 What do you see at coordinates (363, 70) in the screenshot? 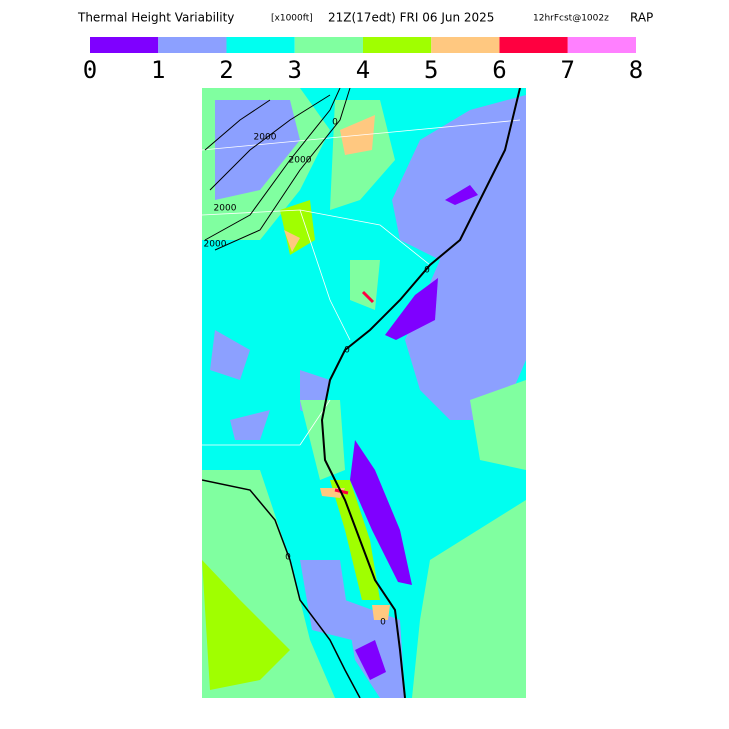
I see `tick-label: 4` at bounding box center [363, 70].